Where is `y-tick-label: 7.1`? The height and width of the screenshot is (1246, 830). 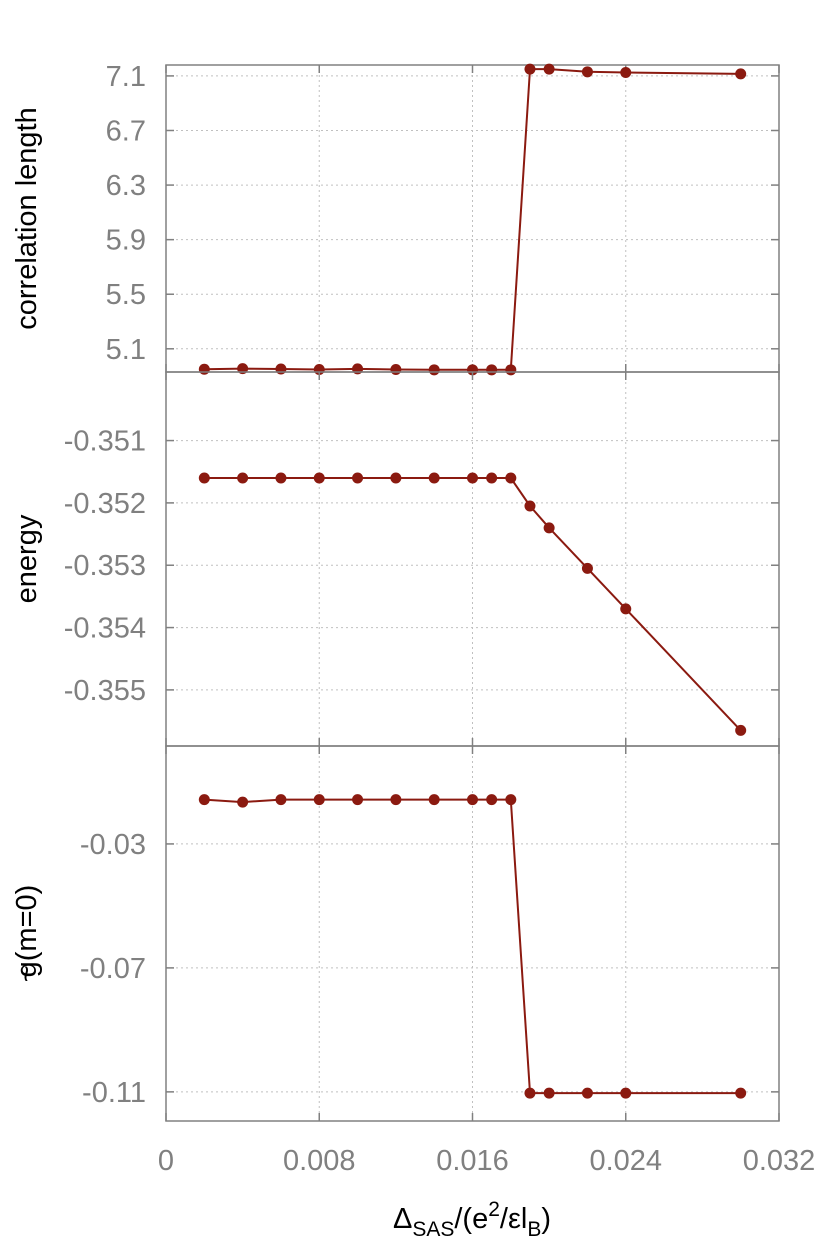
y-tick-label: 7.1 is located at coordinates (126, 77).